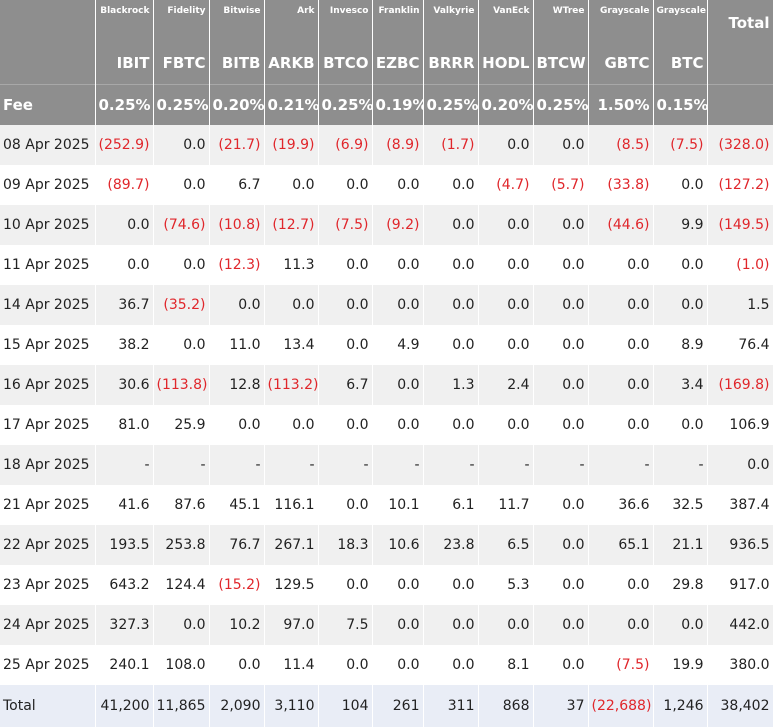  Describe the element at coordinates (345, 225) in the screenshot. I see `flow-value: (7.5)` at that location.